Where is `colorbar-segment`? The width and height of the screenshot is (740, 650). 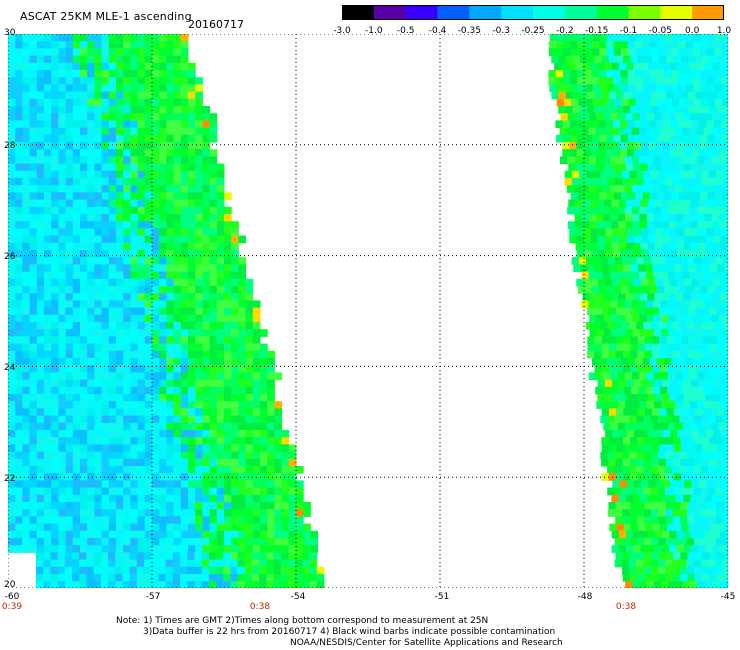
colorbar-segment is located at coordinates (613, 12).